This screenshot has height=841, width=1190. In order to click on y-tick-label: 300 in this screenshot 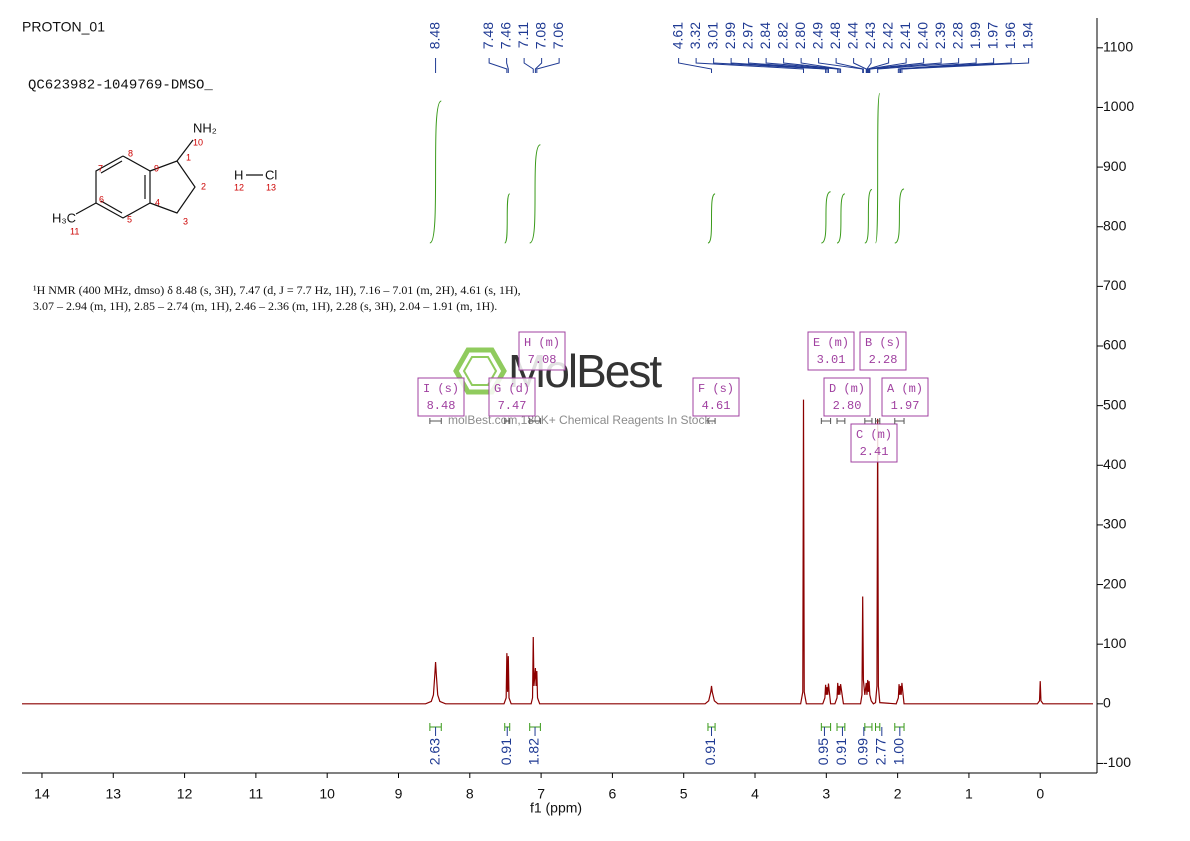, I will do `click(1115, 524)`.